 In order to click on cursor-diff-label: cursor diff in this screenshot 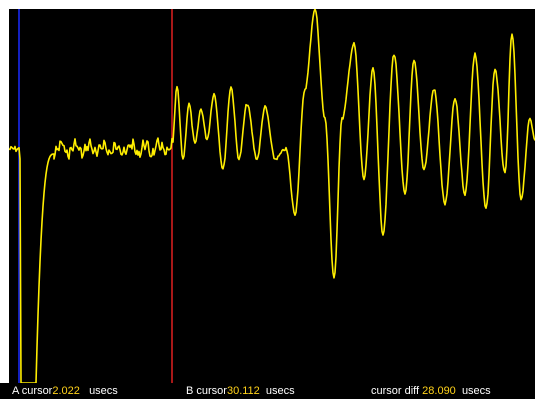, I will do `click(395, 391)`.